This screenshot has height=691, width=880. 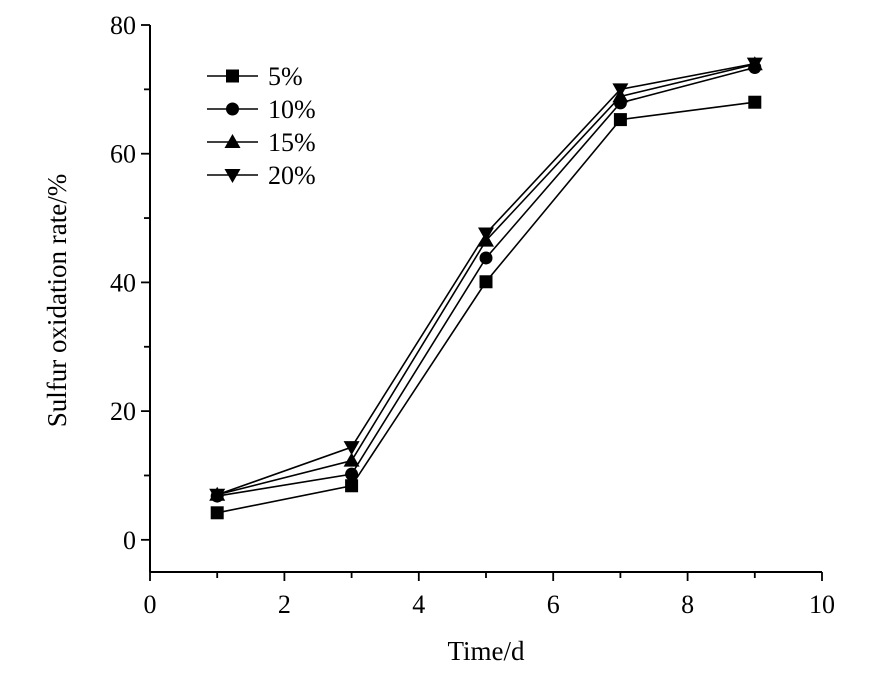 What do you see at coordinates (285, 76) in the screenshot?
I see `legend-label: 5%` at bounding box center [285, 76].